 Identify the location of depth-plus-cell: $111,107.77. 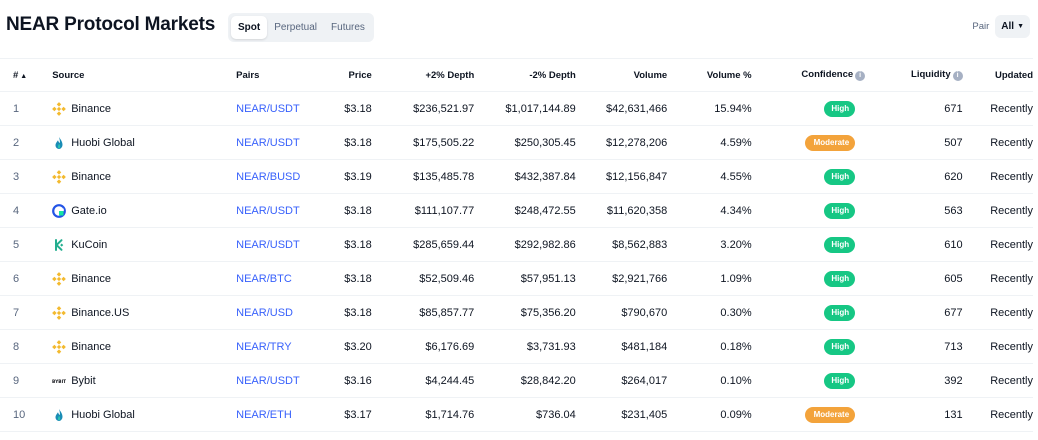
(444, 210).